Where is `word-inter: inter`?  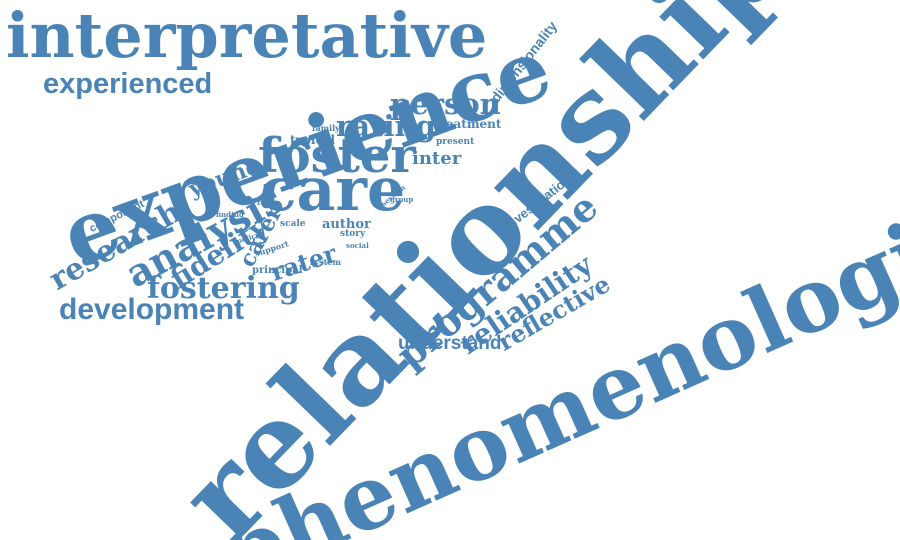
word-inter: inter is located at coordinates (437, 158).